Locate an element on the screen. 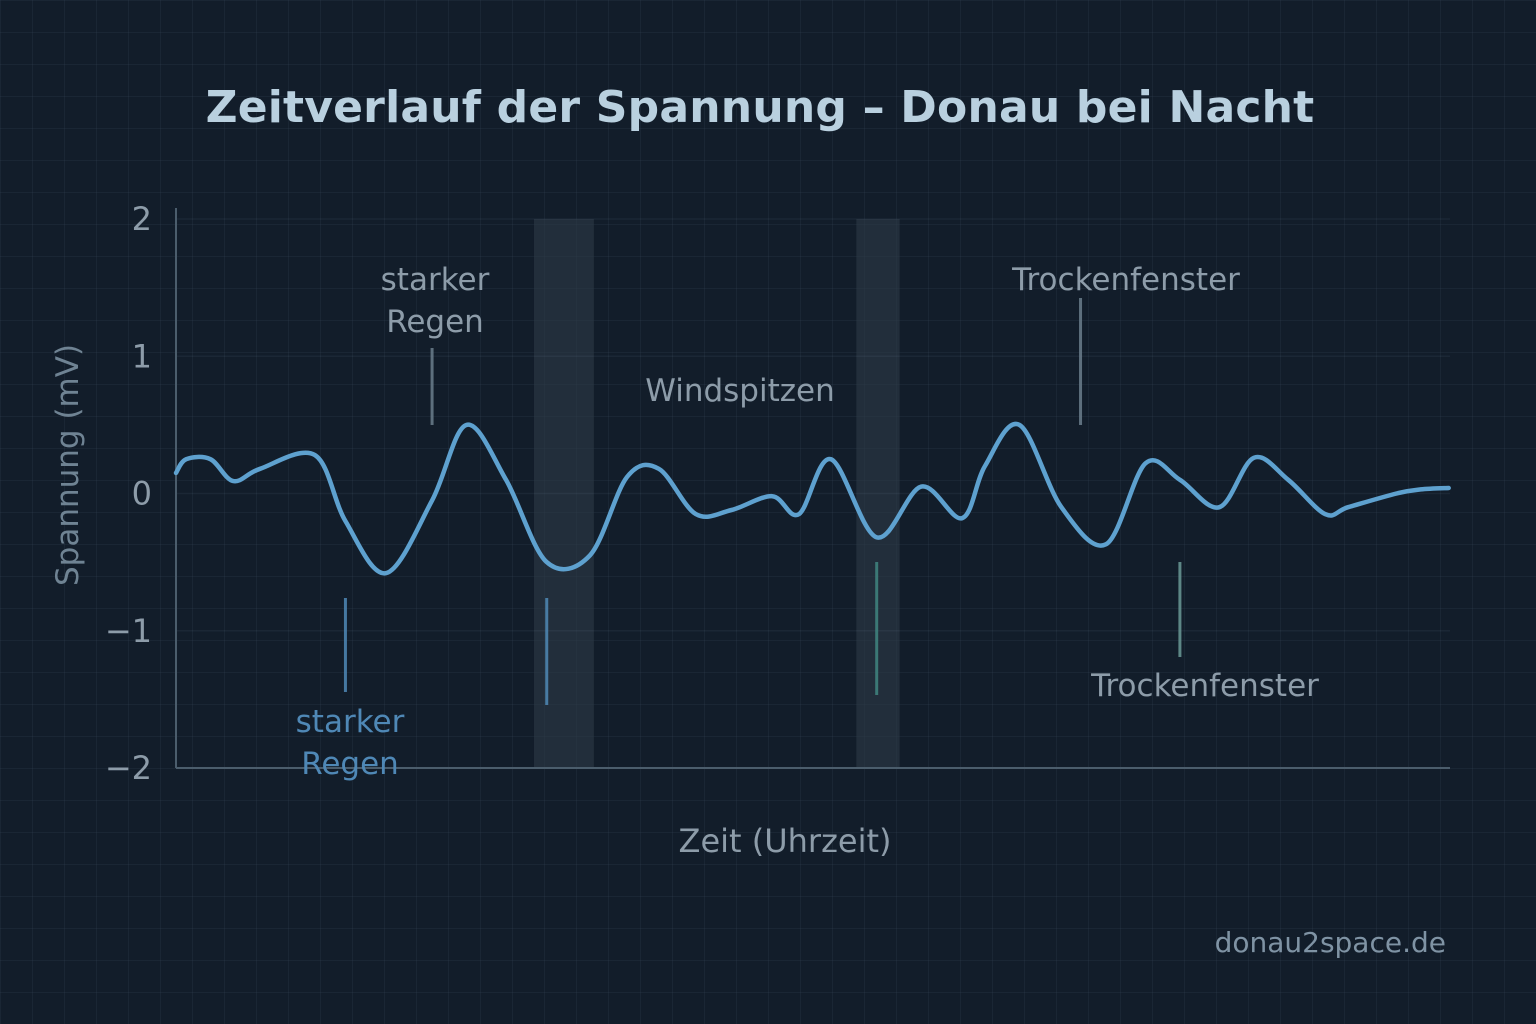 The image size is (1536, 1024). x-axis-label: Zeit (Uhrzeit) is located at coordinates (785, 841).